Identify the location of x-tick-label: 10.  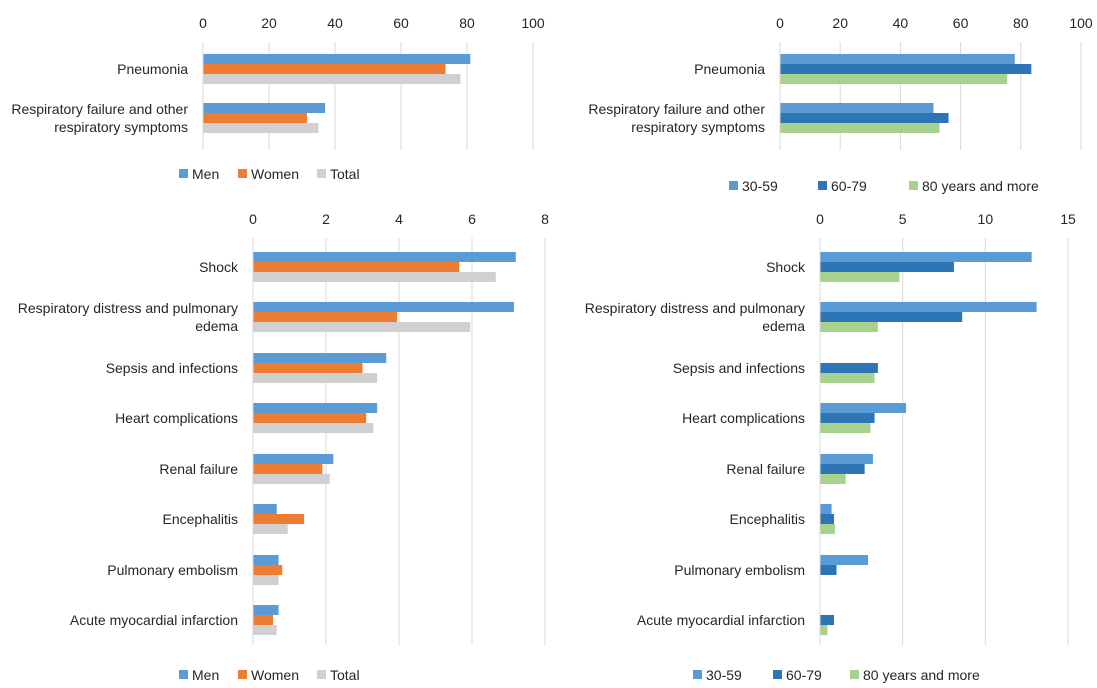
(986, 219).